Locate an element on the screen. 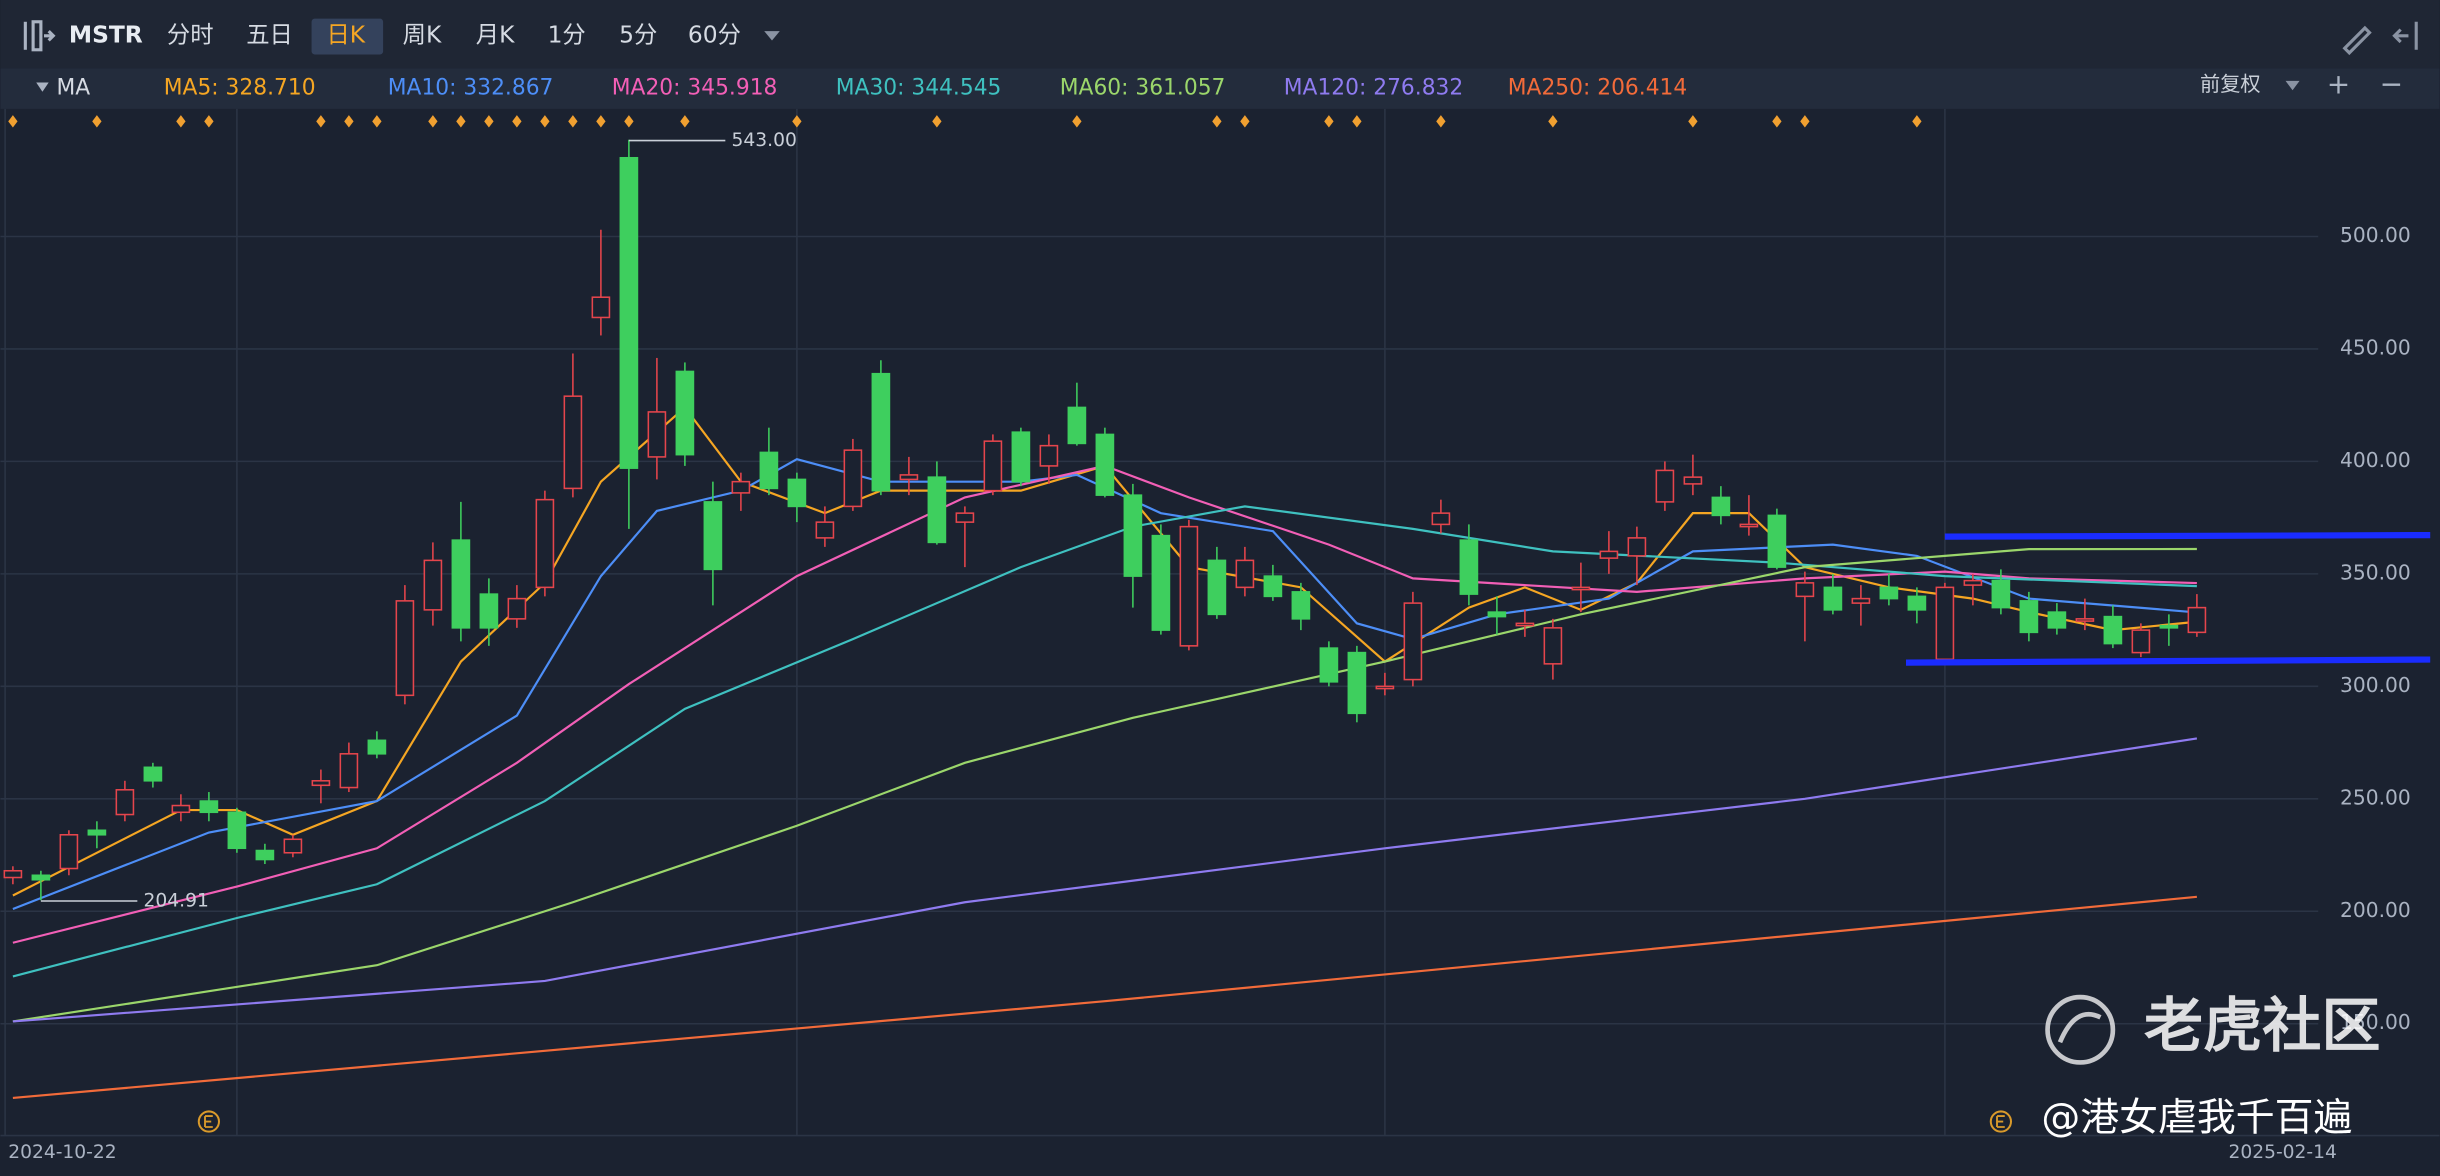 The image size is (2440, 1176). legend-entry: MA5: 328.710 is located at coordinates (240, 88).